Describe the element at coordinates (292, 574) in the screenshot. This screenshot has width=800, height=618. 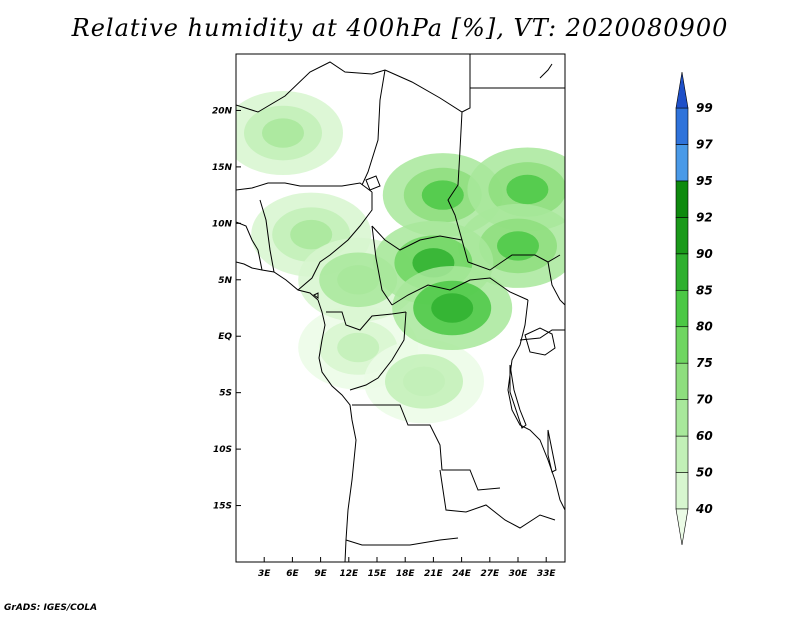
I see `x-tick-label: 6E` at that location.